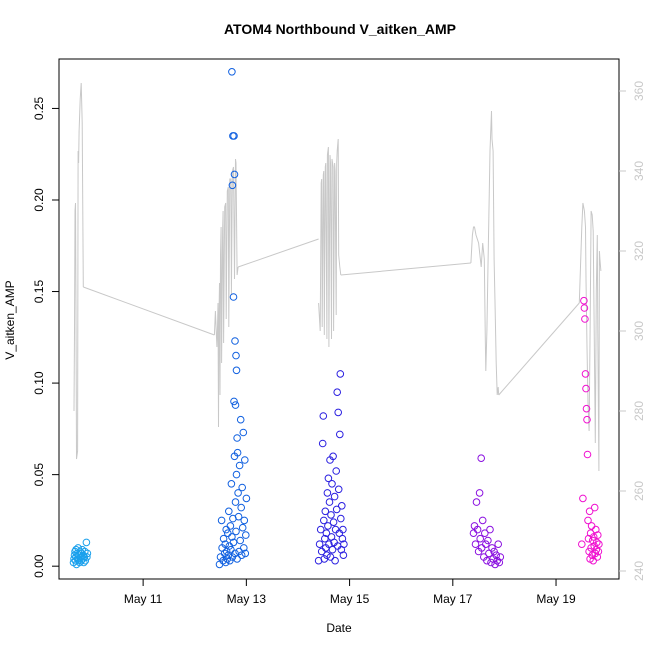 The height and width of the screenshot is (650, 650). What do you see at coordinates (143, 599) in the screenshot?
I see `x-tick-label-0: May 11` at bounding box center [143, 599].